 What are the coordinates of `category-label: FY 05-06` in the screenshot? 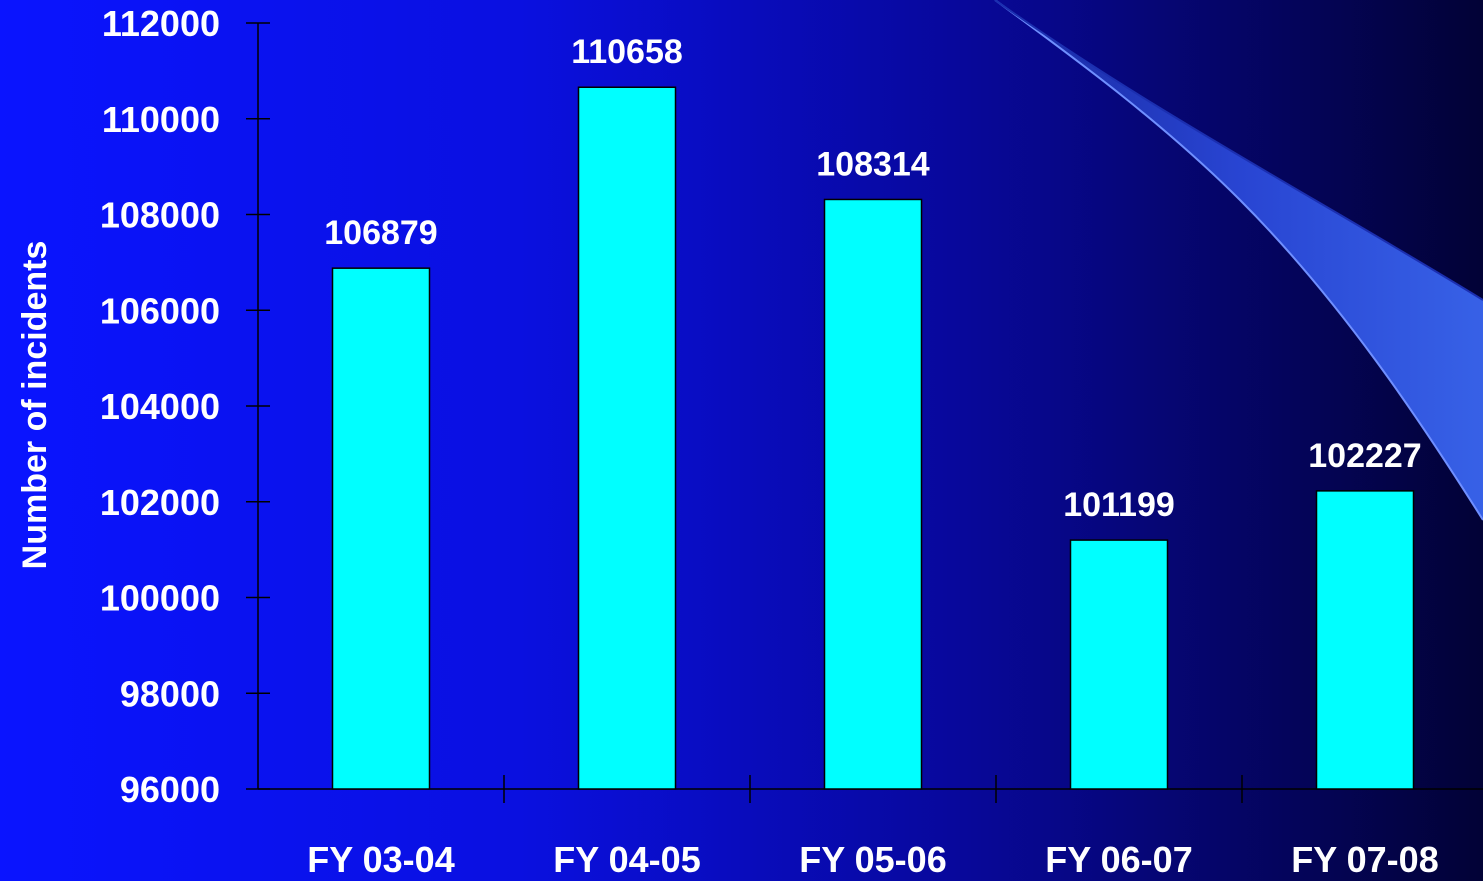 It's located at (872, 859).